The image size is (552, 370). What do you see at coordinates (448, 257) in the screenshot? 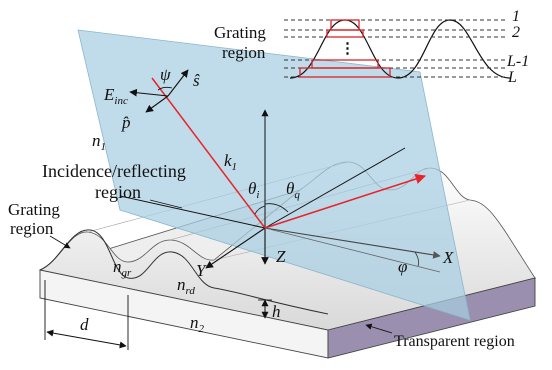
I see `x-axis-label: X` at bounding box center [448, 257].